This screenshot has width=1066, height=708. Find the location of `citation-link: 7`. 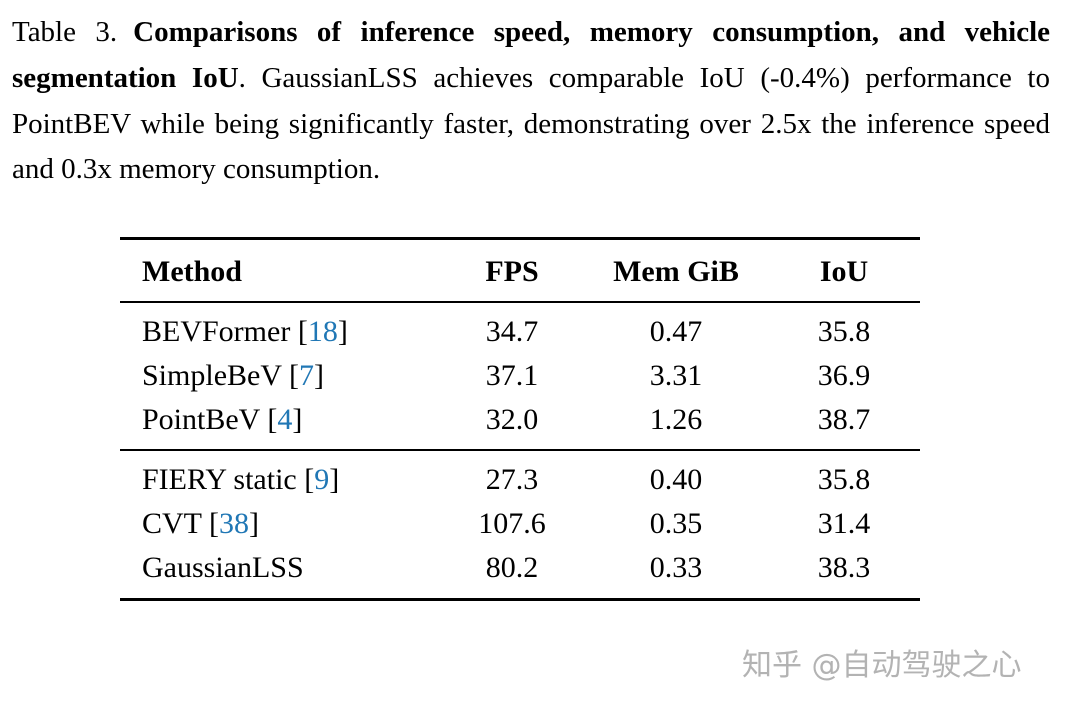

citation-link: 7 is located at coordinates (306, 376).